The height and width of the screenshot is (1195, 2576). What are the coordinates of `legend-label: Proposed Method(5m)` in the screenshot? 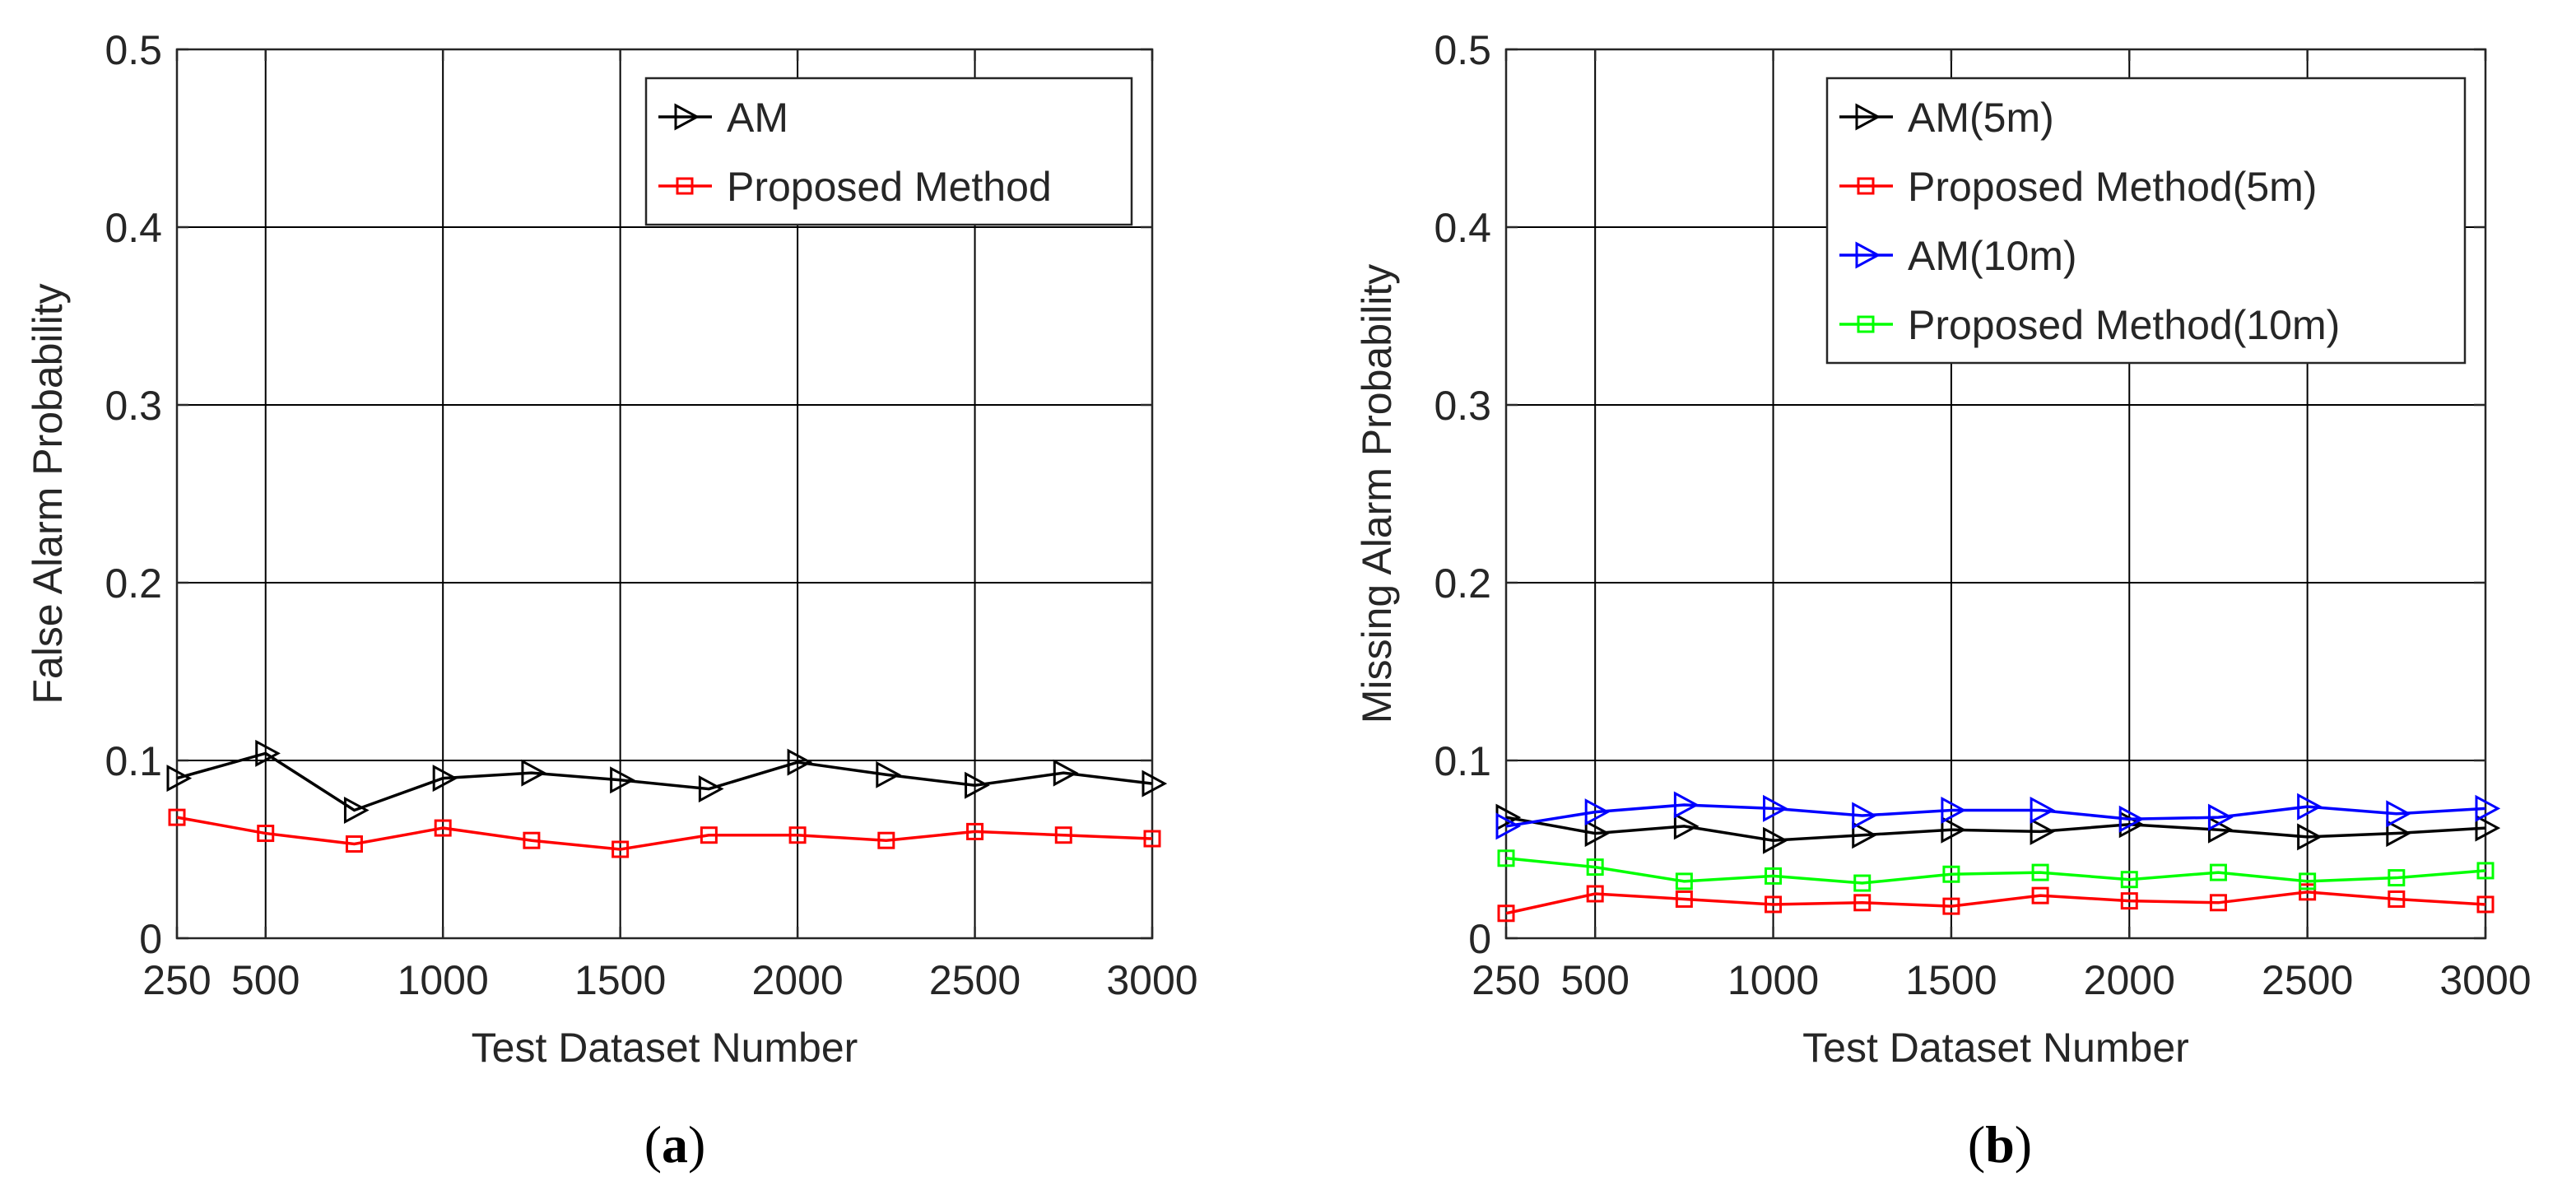 It's located at (2112, 187).